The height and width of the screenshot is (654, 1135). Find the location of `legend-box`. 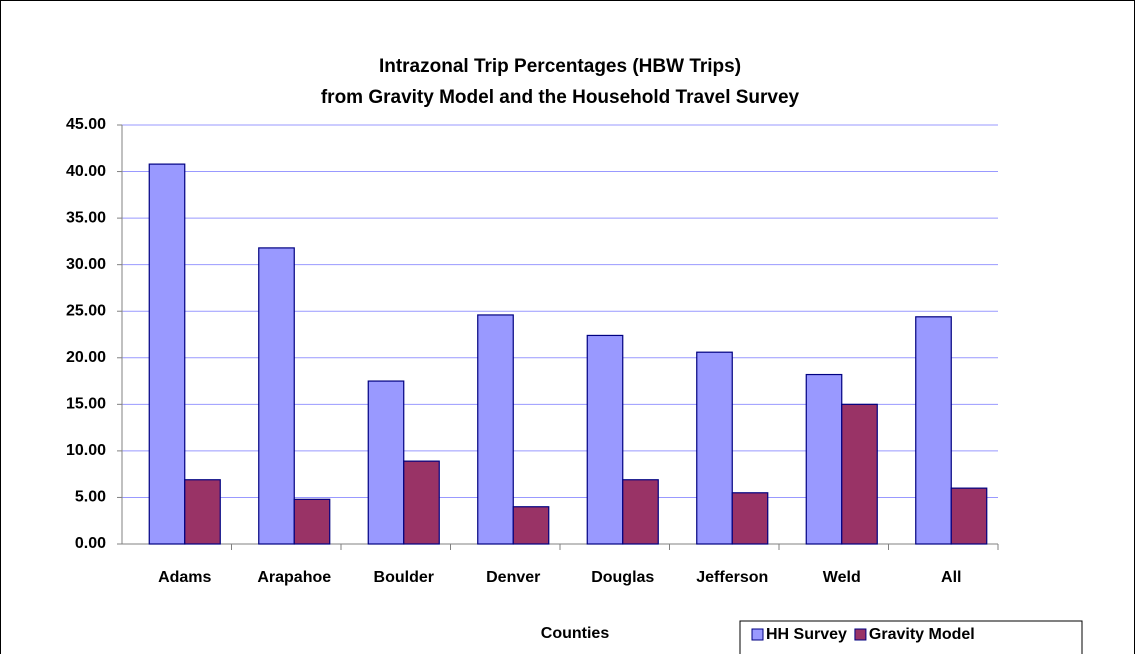

legend-box is located at coordinates (911, 637).